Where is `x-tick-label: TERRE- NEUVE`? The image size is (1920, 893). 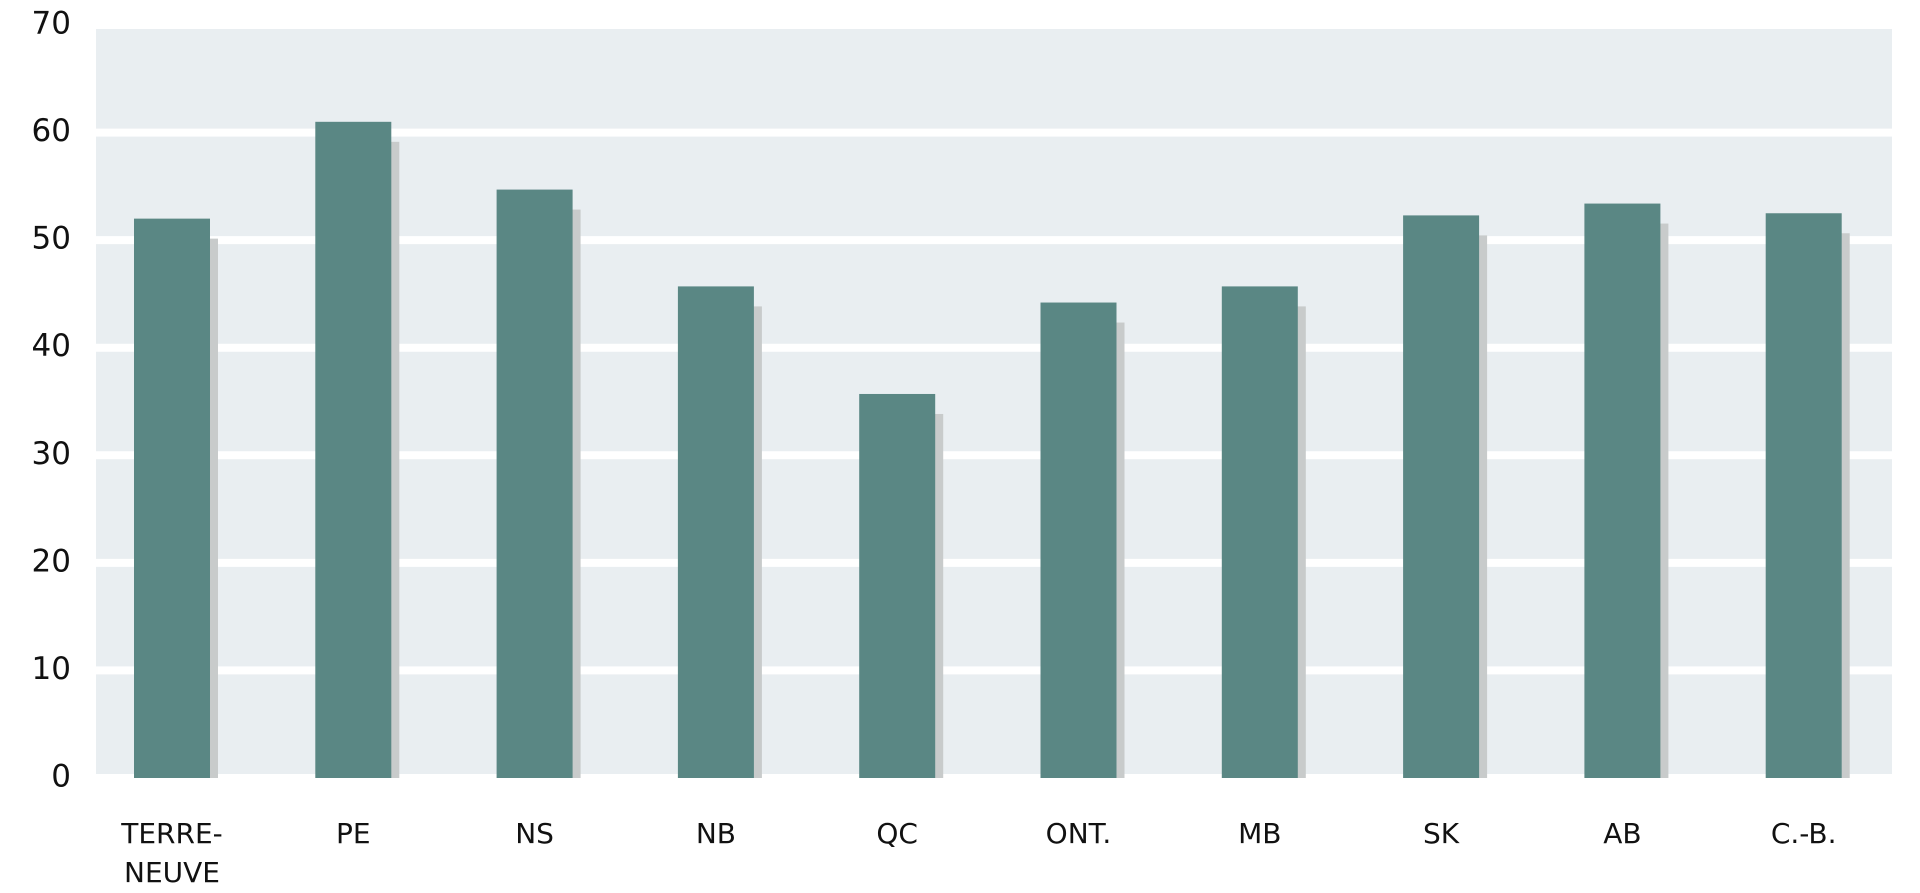
x-tick-label: TERRE- NEUVE is located at coordinates (171, 853).